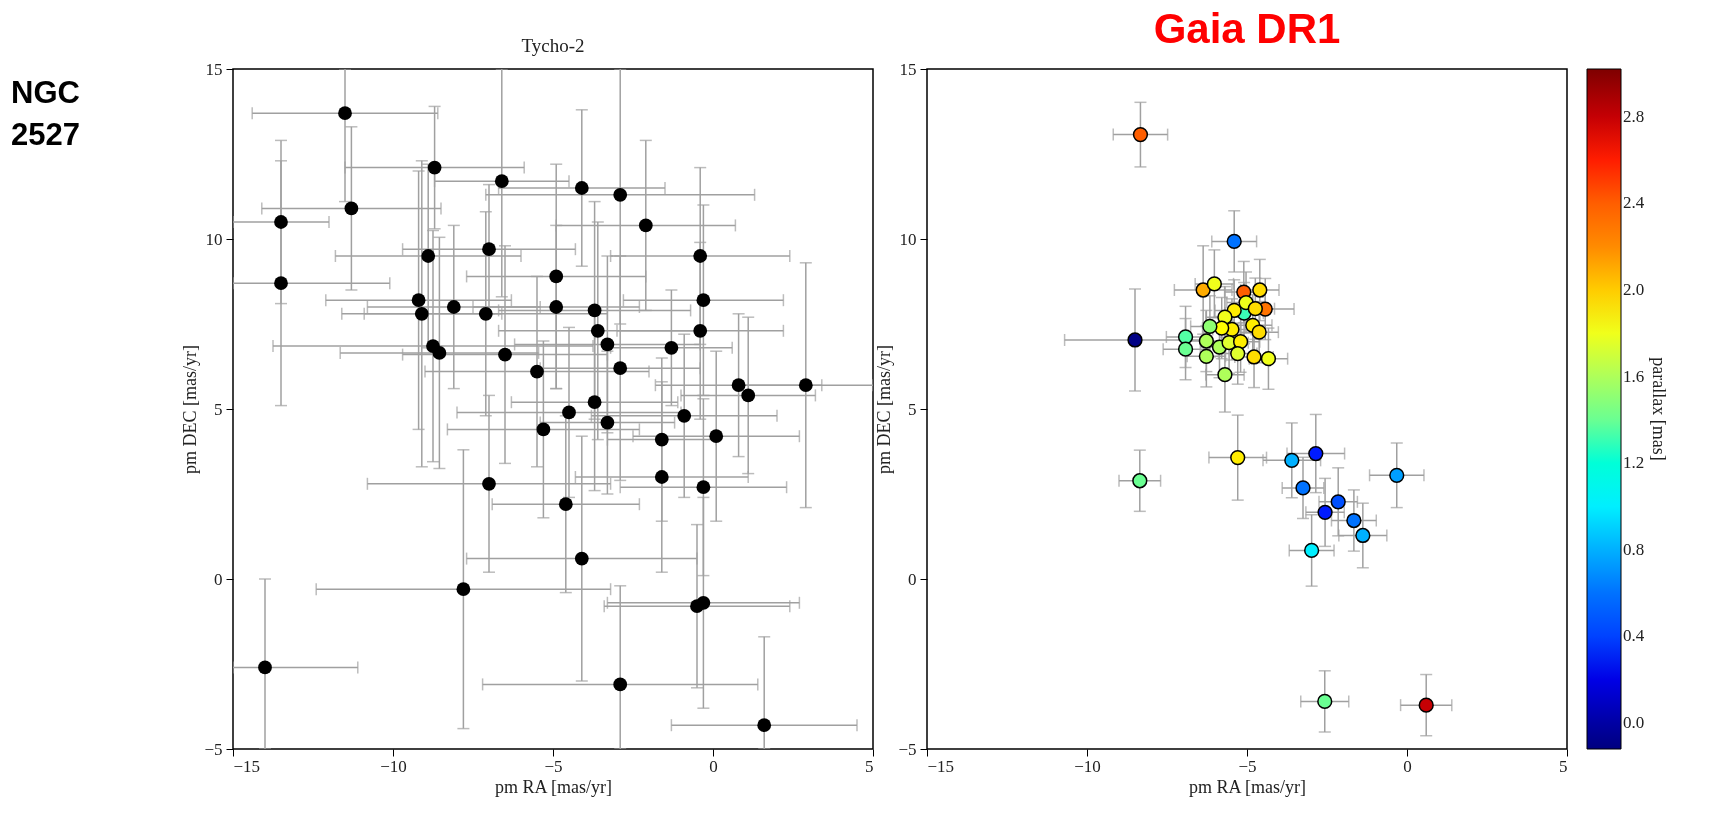  I want to click on color-bar-label: 0.4, so click(1634, 636).